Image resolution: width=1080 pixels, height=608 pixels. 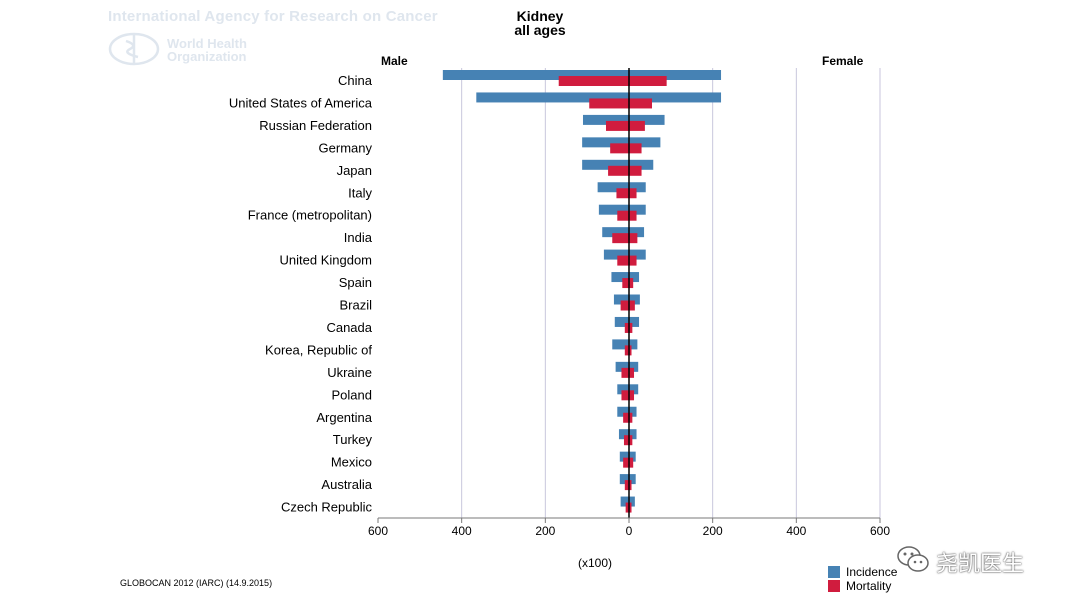 I want to click on category-label: United Kingdom, so click(x=326, y=260).